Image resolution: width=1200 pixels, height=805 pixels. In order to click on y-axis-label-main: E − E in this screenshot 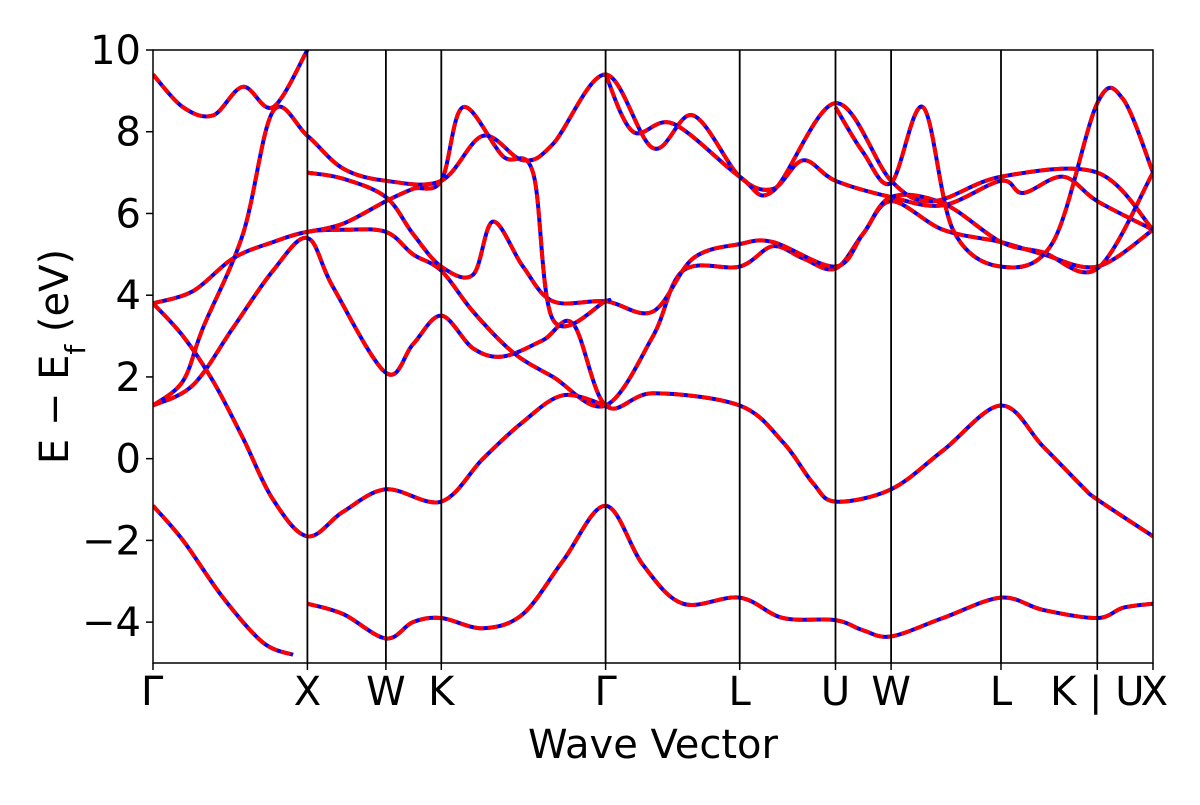, I will do `click(55, 410)`.